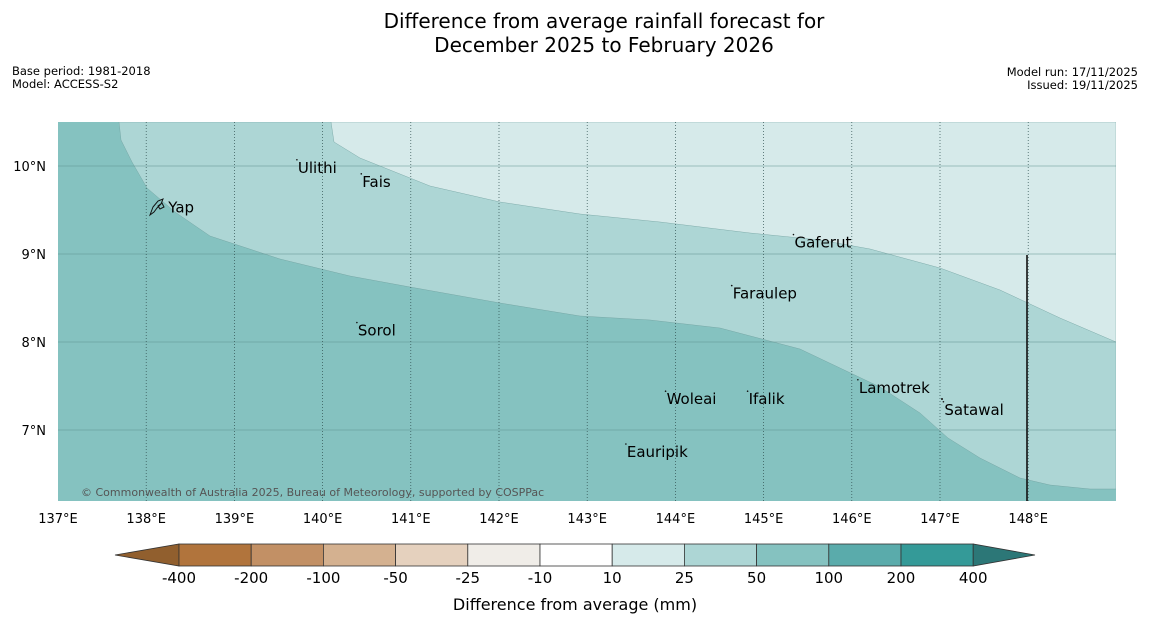  I want to click on lon-tick-label: 142°E, so click(499, 519).